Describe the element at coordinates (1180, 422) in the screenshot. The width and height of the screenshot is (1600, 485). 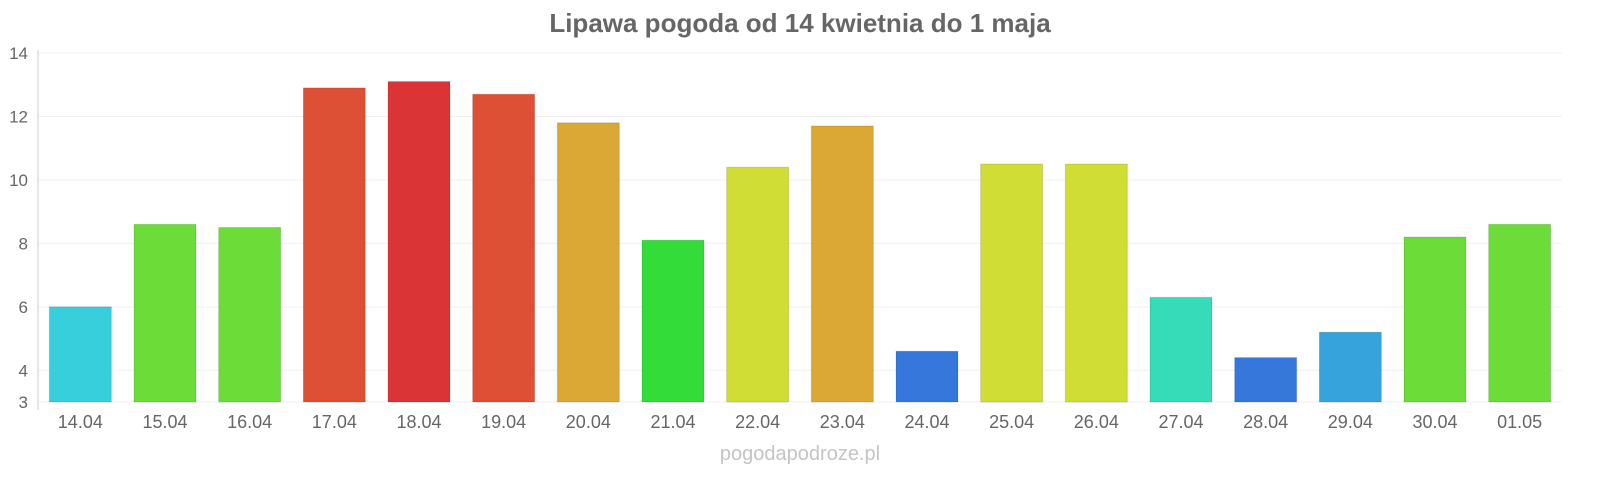
I see `x-tick-label: 27.04` at that location.